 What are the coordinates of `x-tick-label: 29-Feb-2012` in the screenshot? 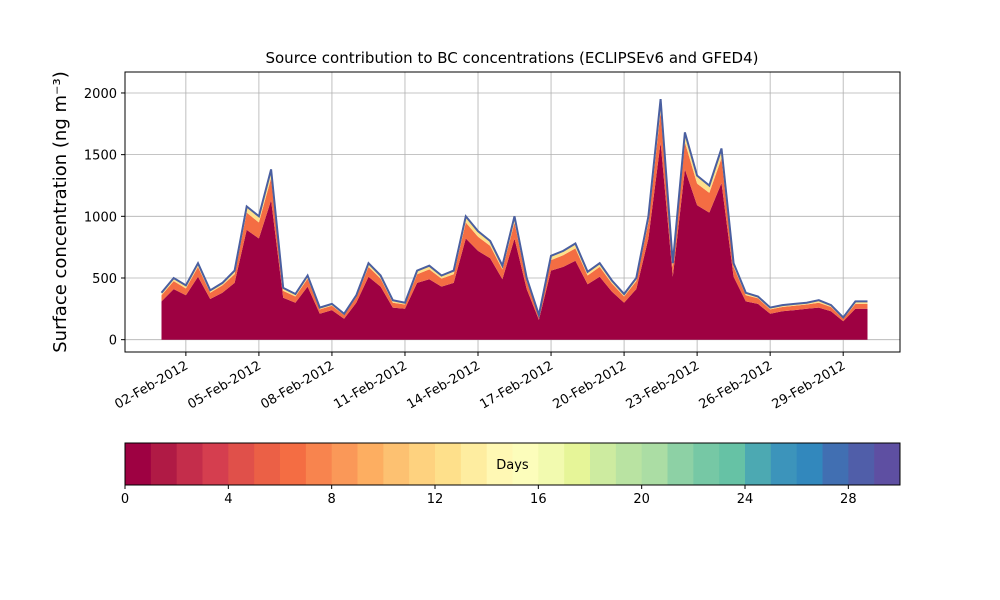 It's located at (809, 385).